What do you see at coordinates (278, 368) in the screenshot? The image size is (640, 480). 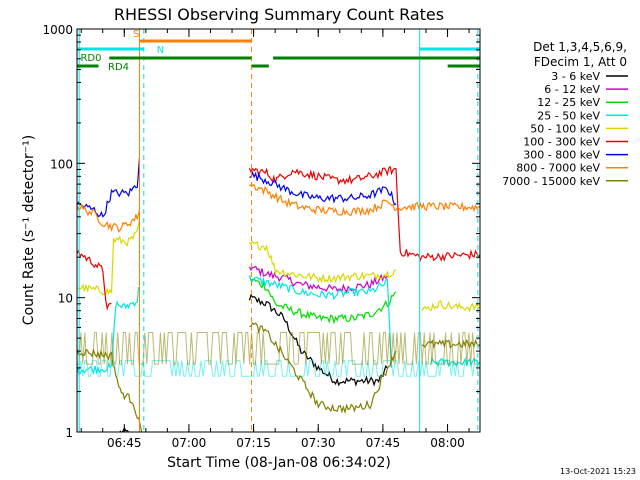 I see `series-noise` at bounding box center [278, 368].